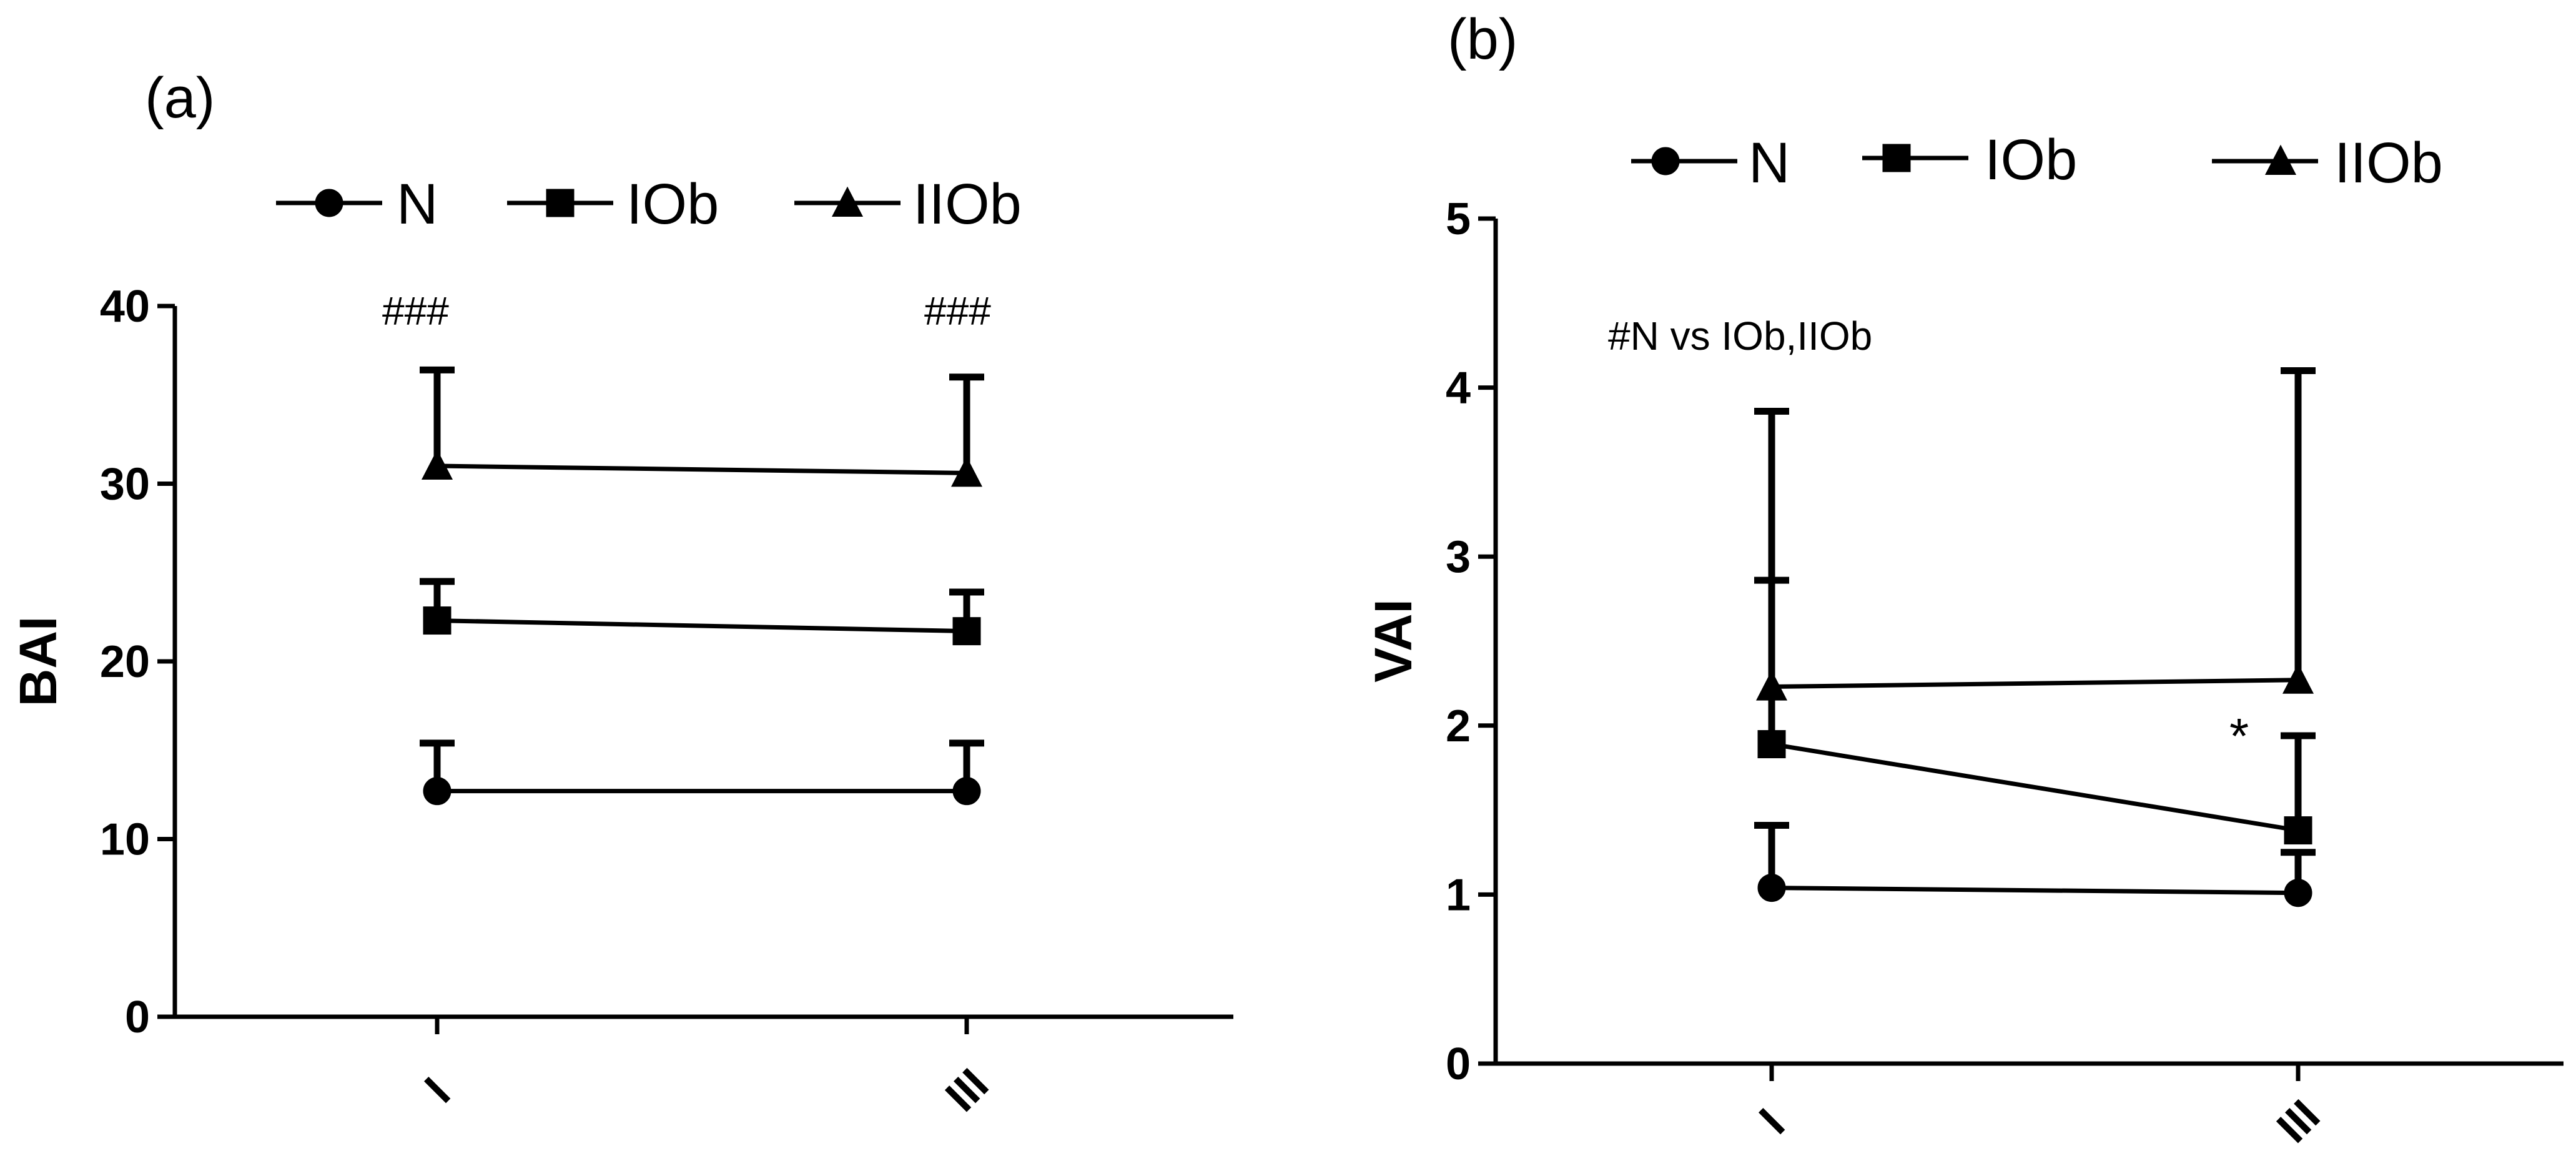  I want to click on y-tick-label: 5, so click(1459, 219).